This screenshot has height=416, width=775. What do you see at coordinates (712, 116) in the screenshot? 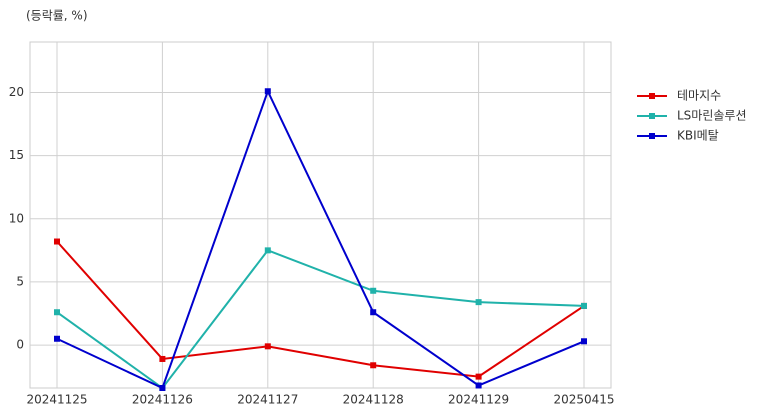
I see `legend-label: LS마린솔루션` at bounding box center [712, 116].